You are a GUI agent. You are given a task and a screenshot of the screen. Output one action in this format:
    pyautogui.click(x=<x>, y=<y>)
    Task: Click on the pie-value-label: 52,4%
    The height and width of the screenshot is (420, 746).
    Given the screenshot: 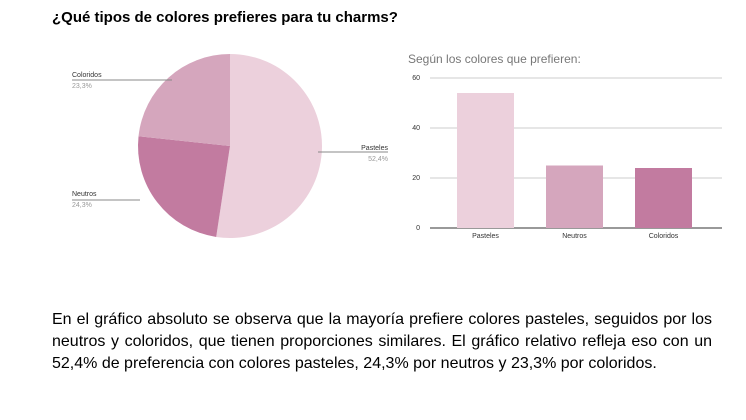 What is the action you would take?
    pyautogui.click(x=378, y=159)
    